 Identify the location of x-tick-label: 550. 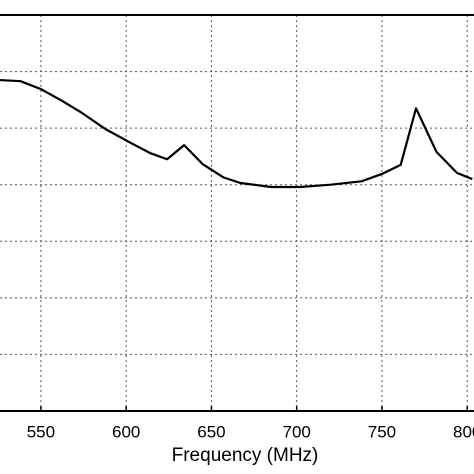
(41, 431).